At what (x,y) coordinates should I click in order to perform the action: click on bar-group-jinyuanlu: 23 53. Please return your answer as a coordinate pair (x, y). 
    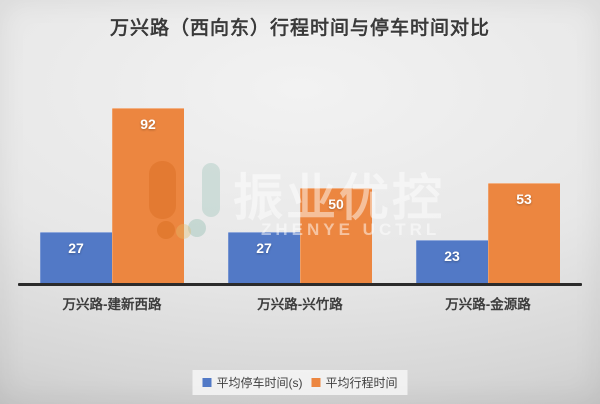
    Looking at the image, I should click on (488, 233).